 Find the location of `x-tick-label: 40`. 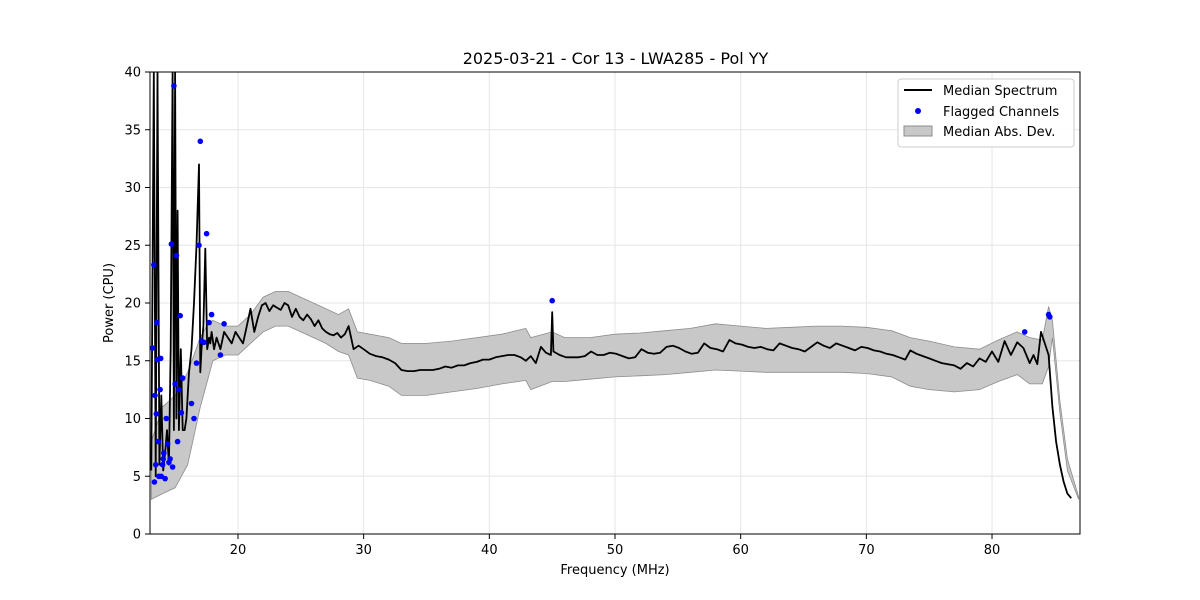

x-tick-label: 40 is located at coordinates (489, 550).